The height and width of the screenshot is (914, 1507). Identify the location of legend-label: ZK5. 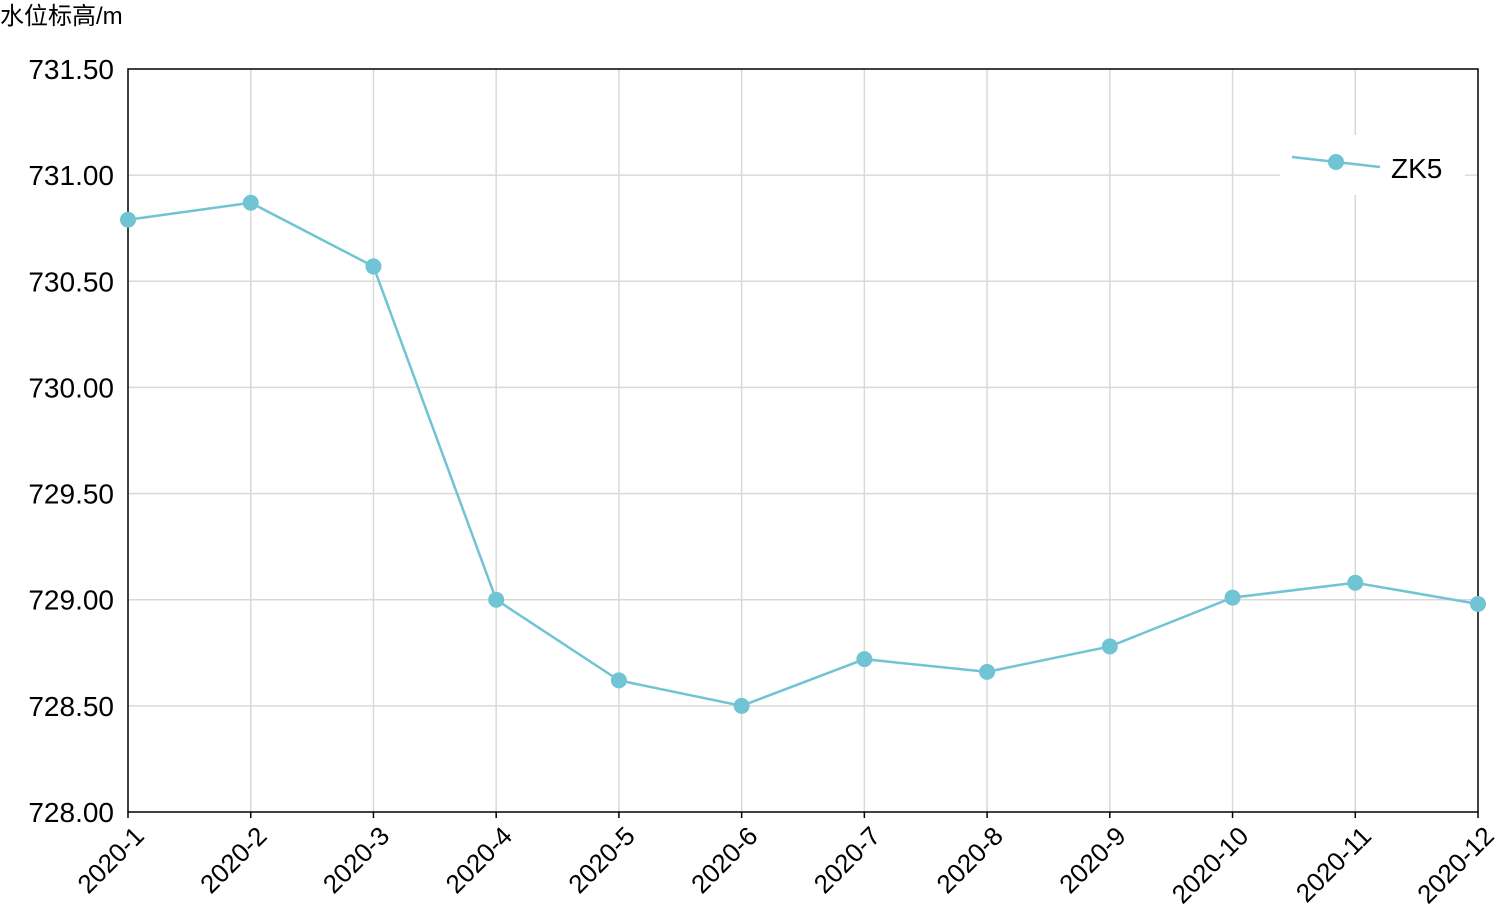
(1416, 168).